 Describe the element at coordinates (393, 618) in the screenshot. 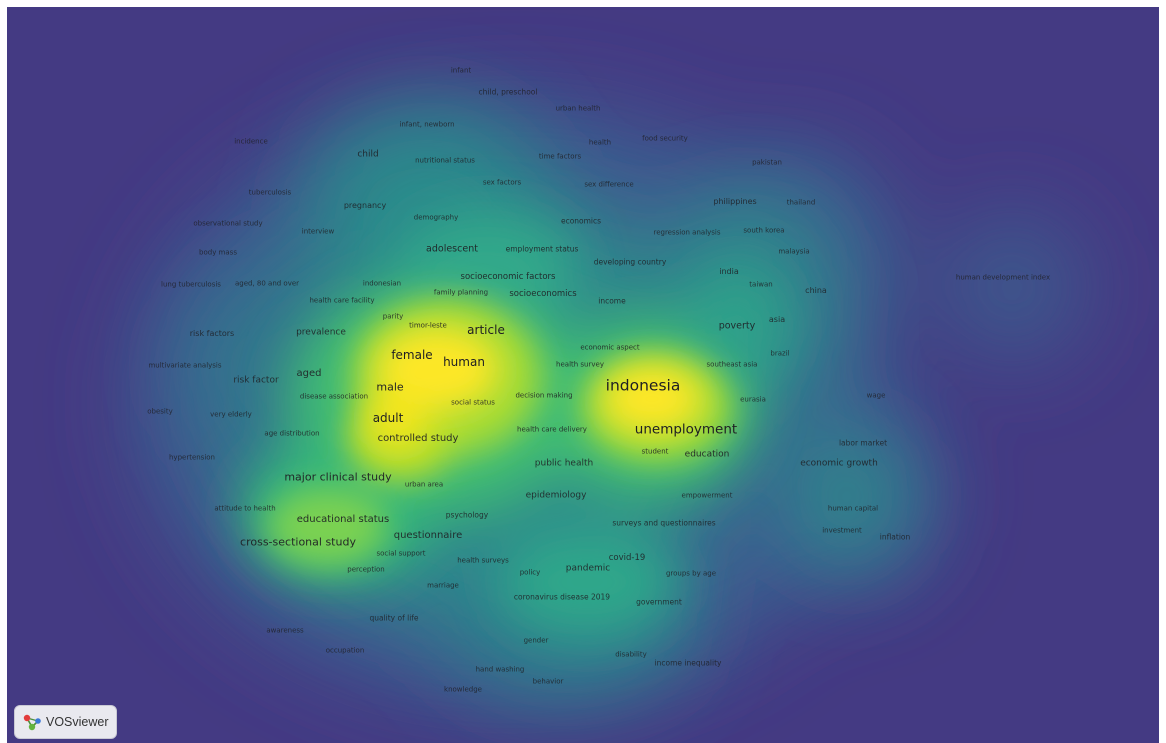

I see `term-label-quality-of-life: quality of life` at that location.